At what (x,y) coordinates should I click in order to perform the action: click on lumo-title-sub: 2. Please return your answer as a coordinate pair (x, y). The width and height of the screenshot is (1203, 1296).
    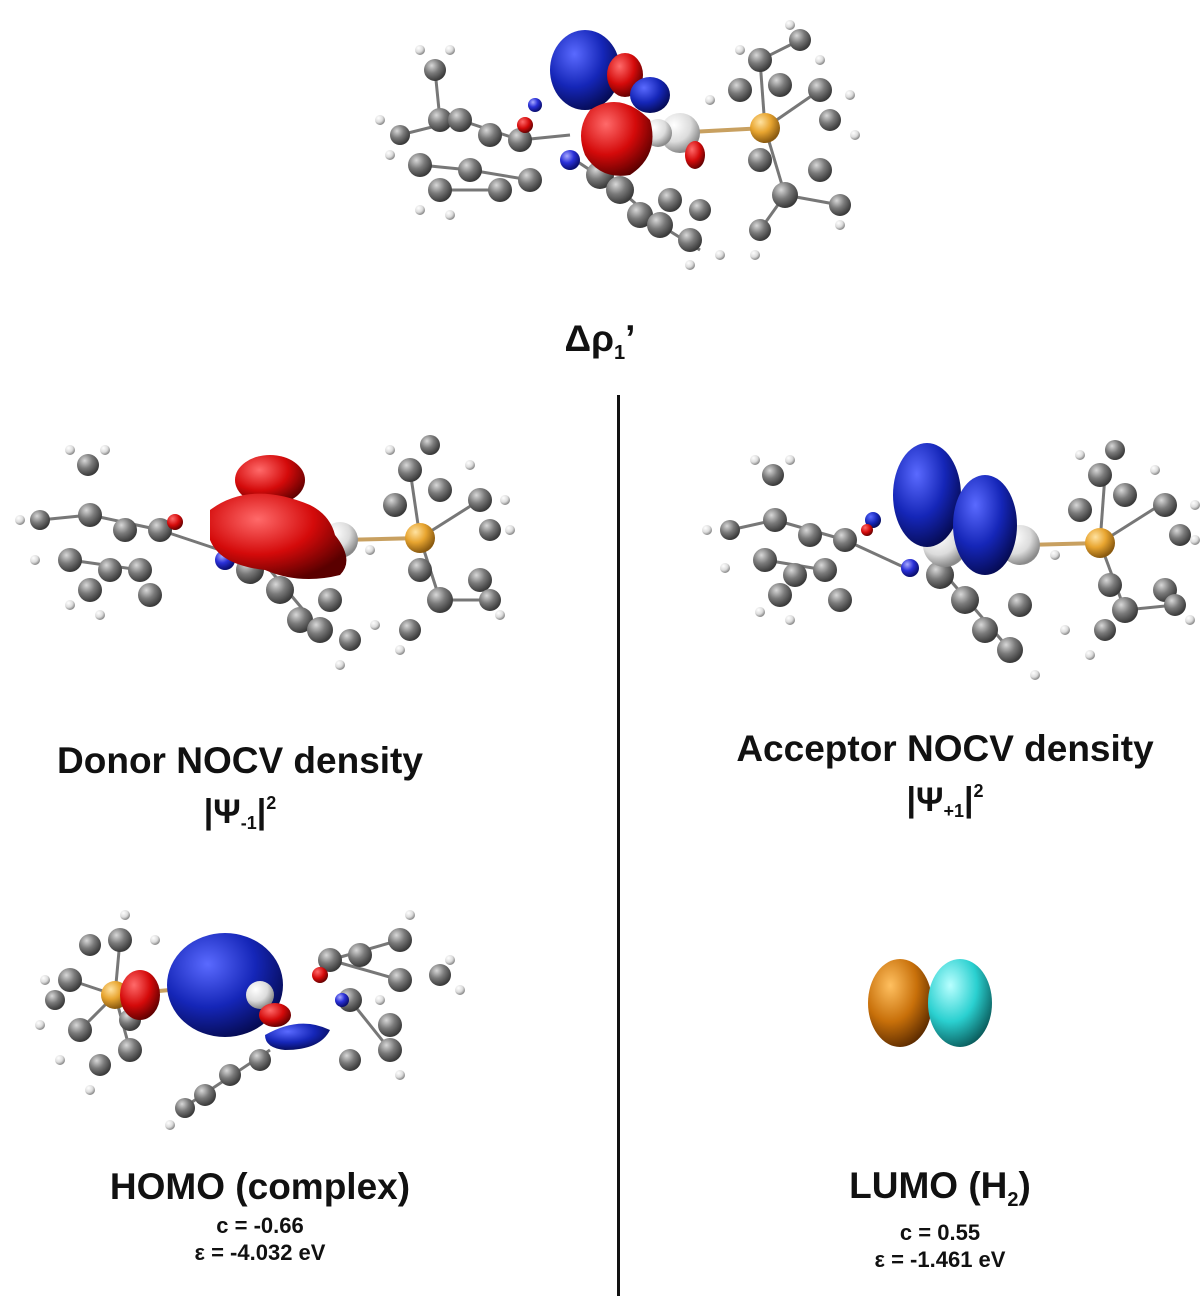
    Looking at the image, I should click on (1013, 1200).